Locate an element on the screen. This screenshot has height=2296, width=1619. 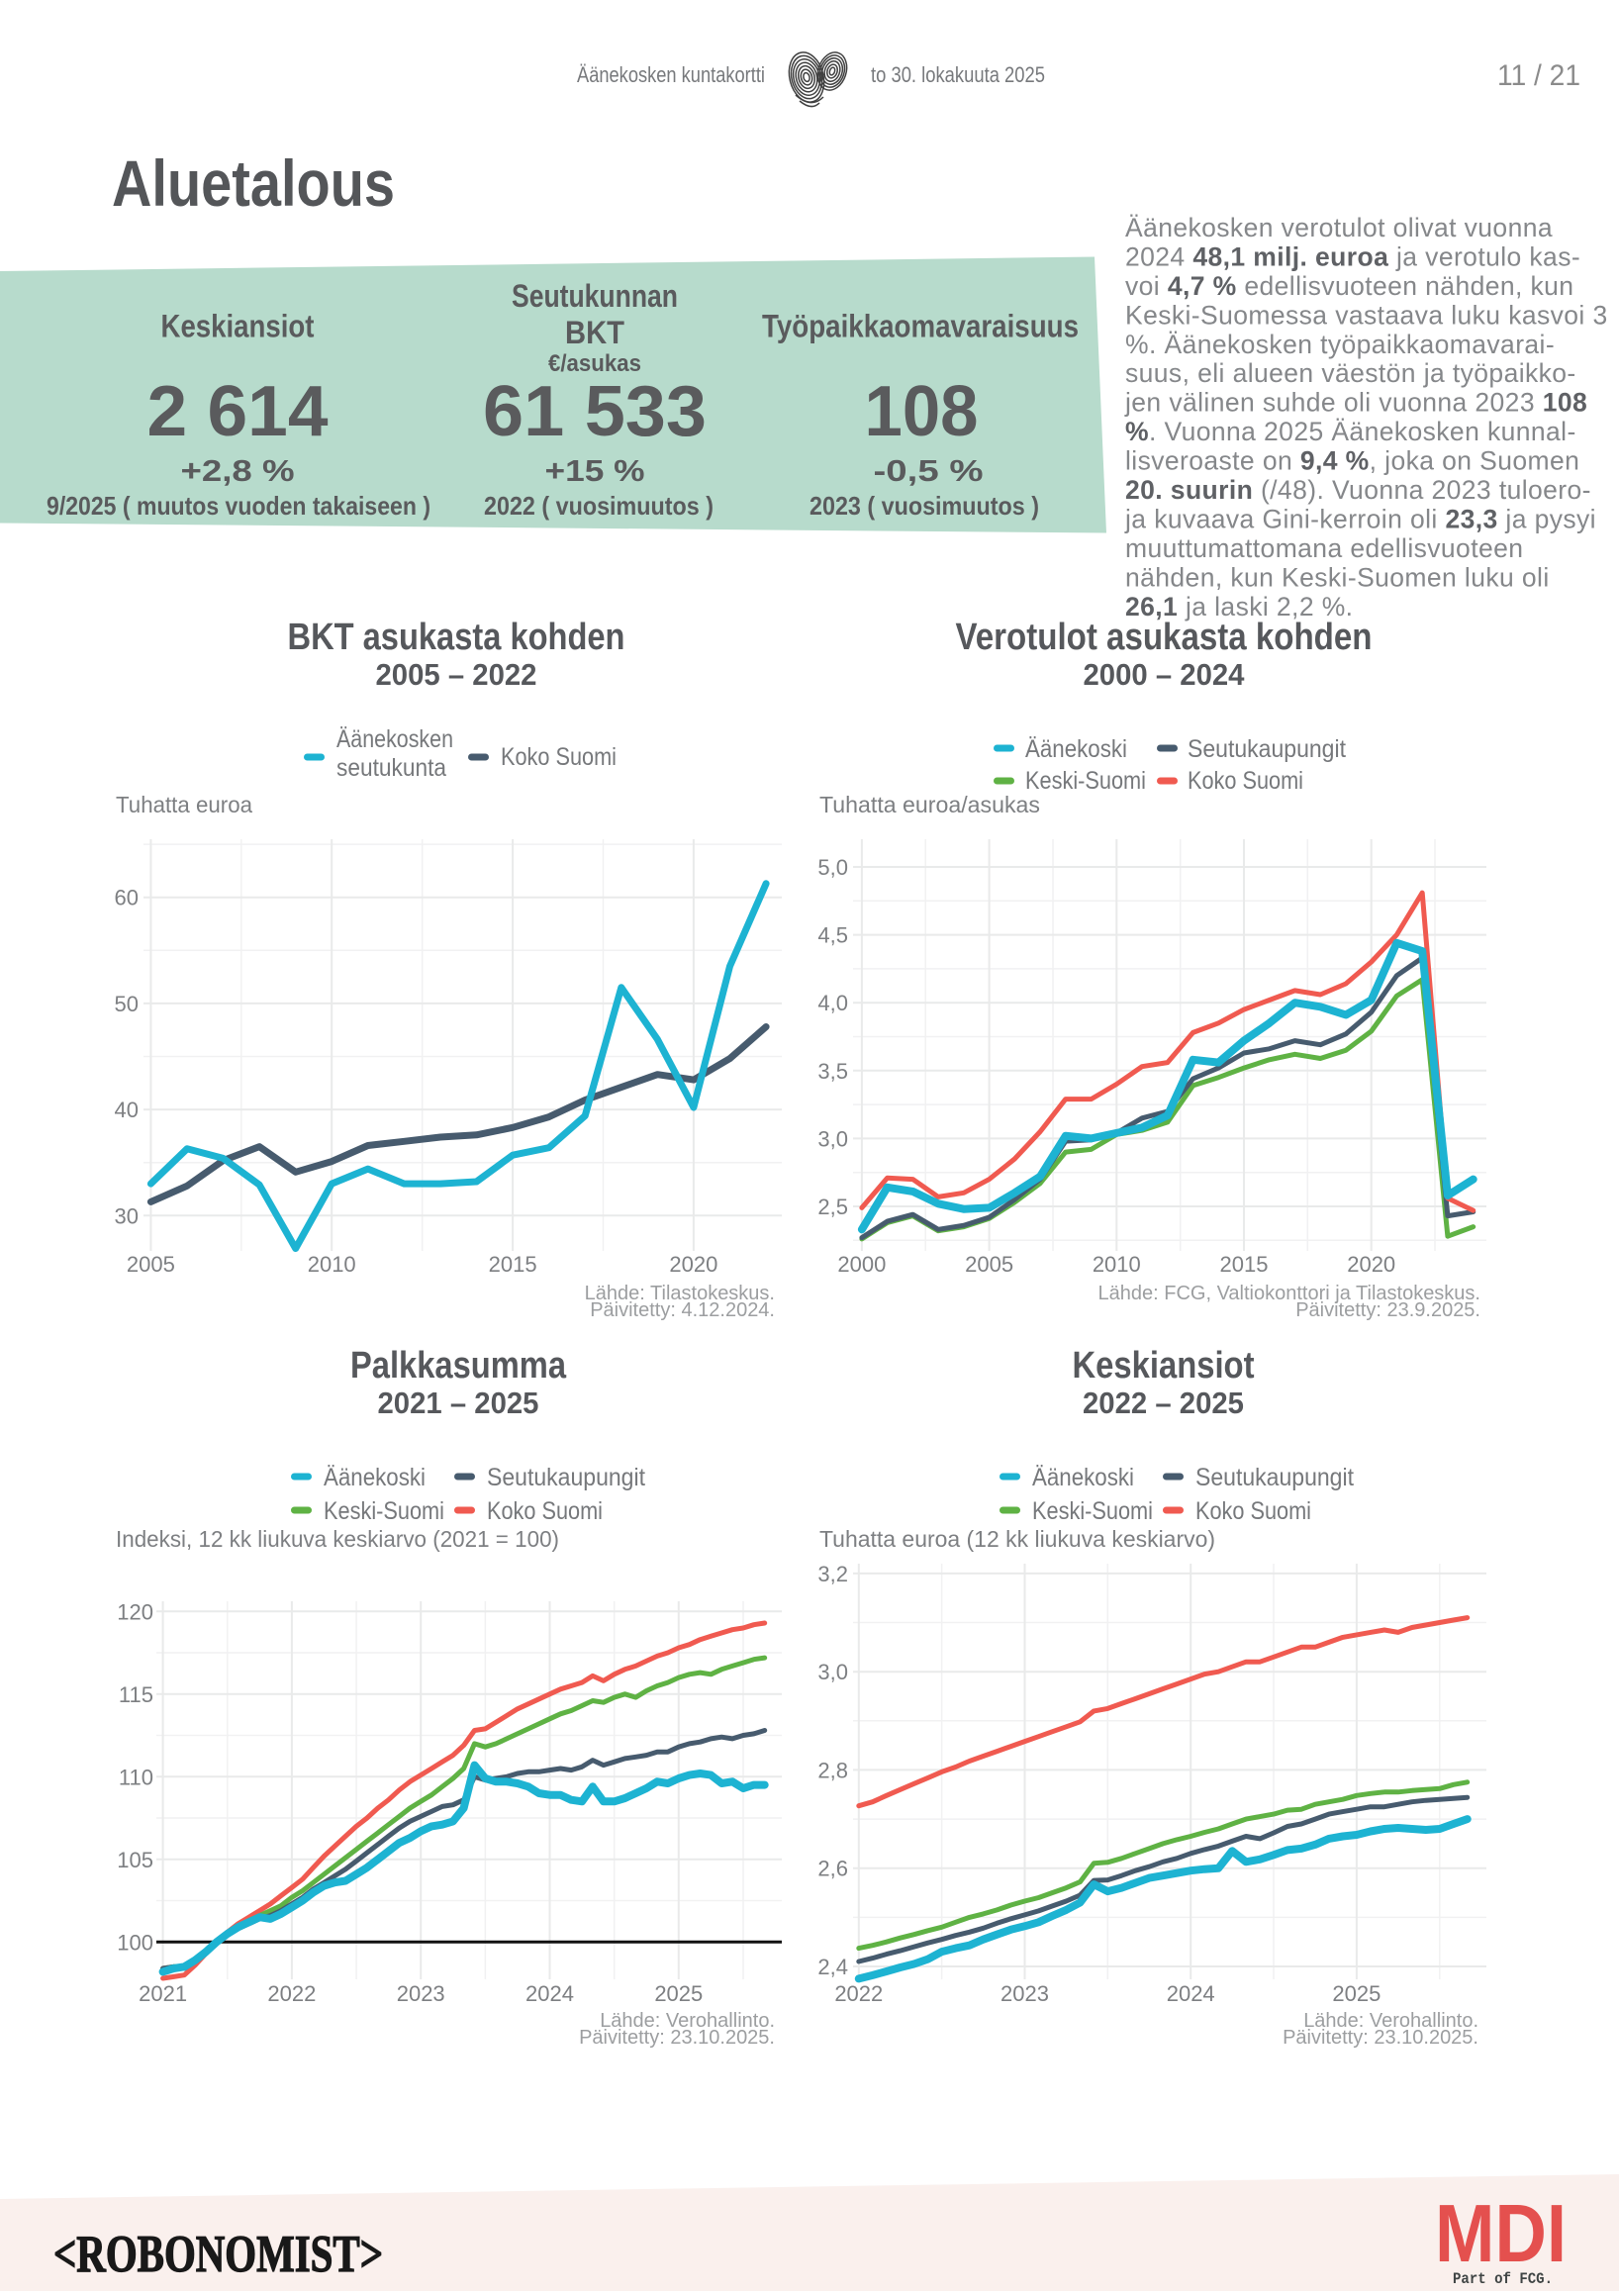
svg-text:nähden, kun Keski-Suomen luku: nähden, kun Keski-Suomen luku oli is located at coordinates (1337, 577).